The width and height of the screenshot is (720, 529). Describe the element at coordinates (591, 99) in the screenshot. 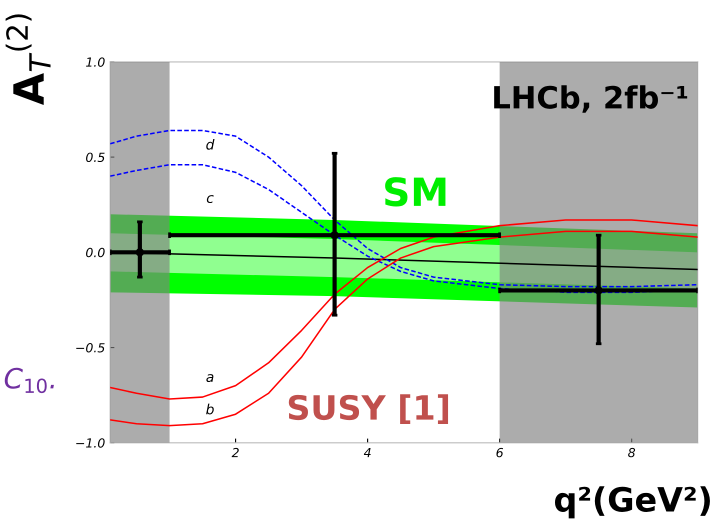

I see `annotation: LHCb, 2fb⁻¹` at that location.